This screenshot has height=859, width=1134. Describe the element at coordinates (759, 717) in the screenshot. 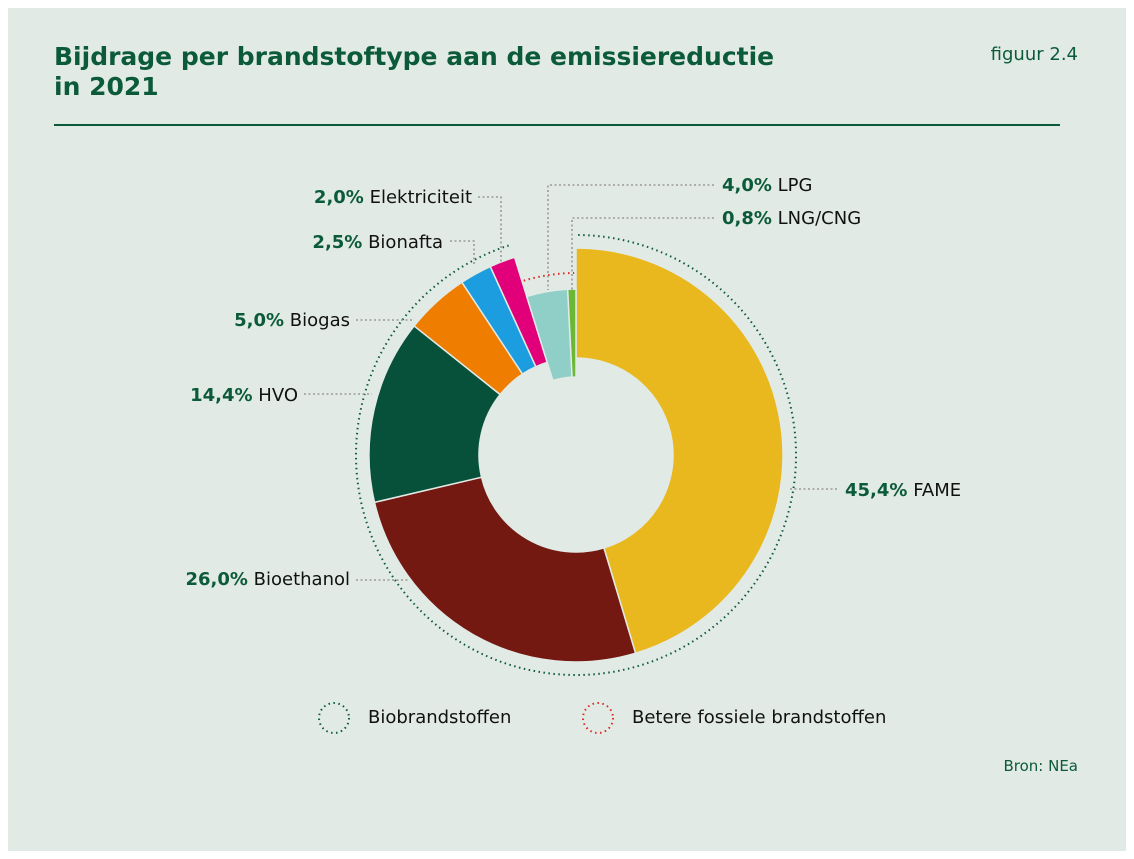

I see `legend-label: Betere fossiele brandstoffen` at that location.